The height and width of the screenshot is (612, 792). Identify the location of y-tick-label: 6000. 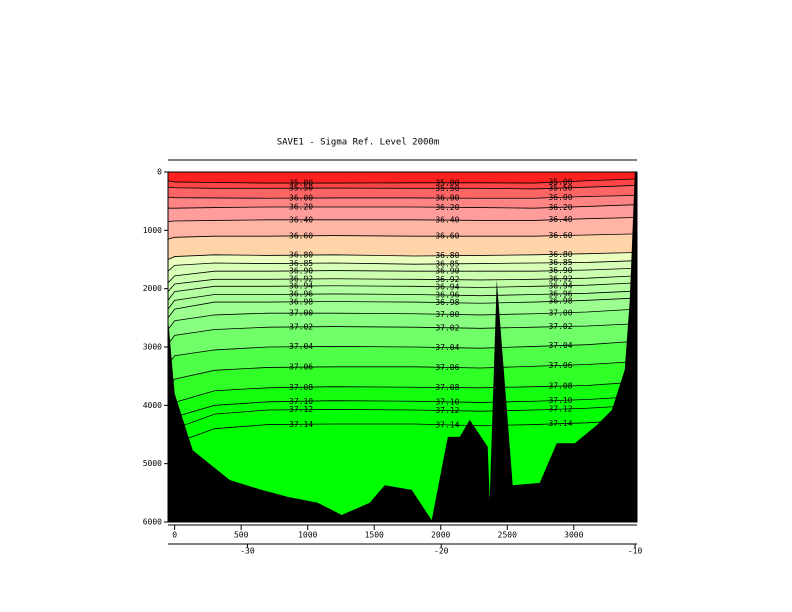
(152, 522).